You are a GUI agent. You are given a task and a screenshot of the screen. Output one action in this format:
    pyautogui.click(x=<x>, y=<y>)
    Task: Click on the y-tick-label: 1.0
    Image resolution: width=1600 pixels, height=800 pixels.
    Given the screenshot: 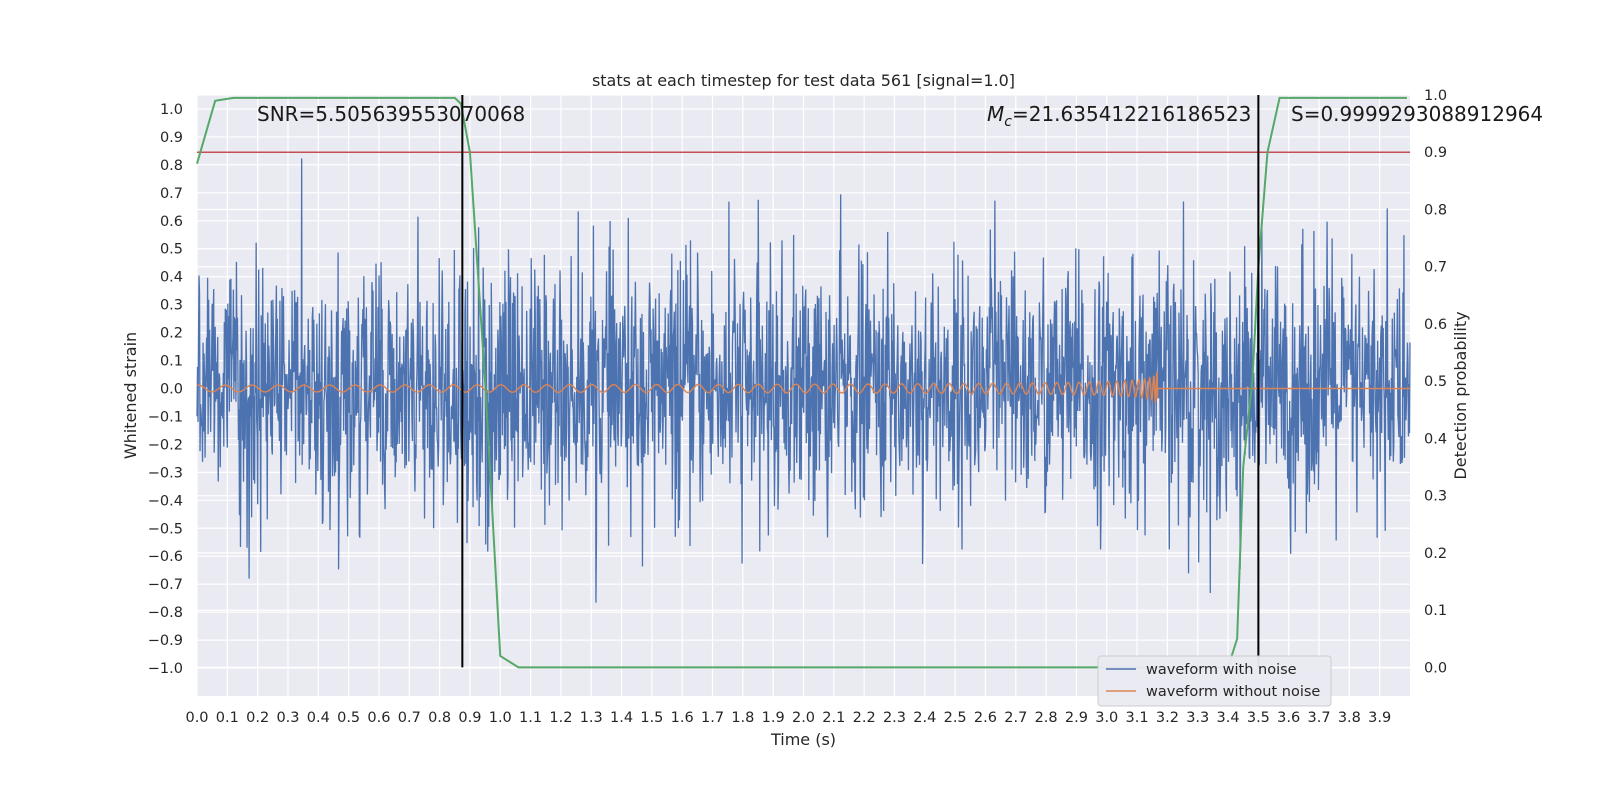 What is the action you would take?
    pyautogui.click(x=171, y=110)
    